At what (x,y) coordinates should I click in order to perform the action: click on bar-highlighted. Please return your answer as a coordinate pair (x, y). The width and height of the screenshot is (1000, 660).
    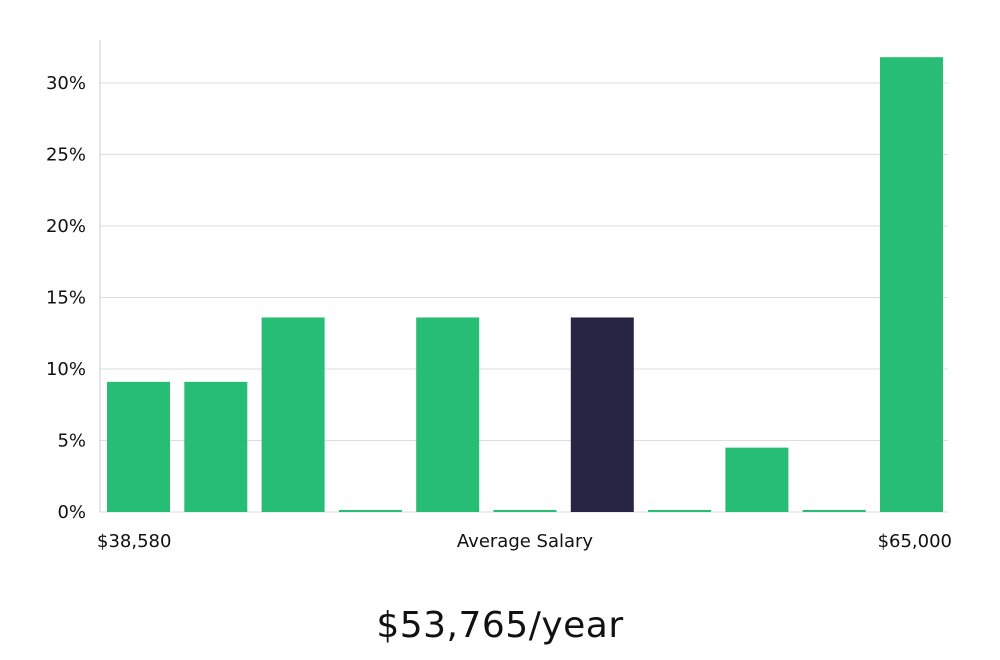
    Looking at the image, I should click on (602, 414).